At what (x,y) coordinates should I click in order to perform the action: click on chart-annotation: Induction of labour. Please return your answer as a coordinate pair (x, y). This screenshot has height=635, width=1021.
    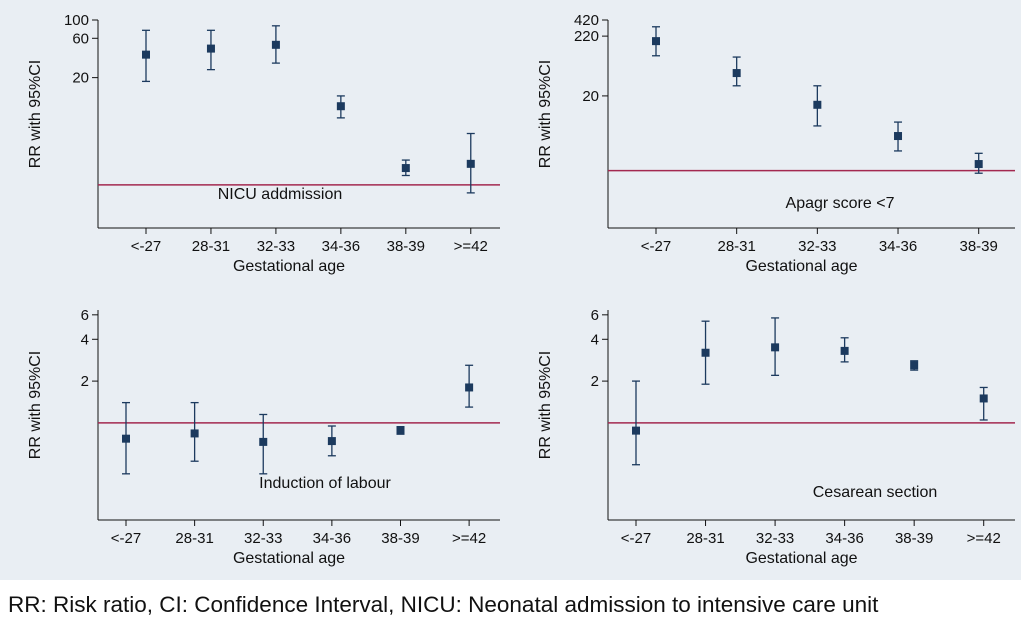
    Looking at the image, I should click on (325, 483).